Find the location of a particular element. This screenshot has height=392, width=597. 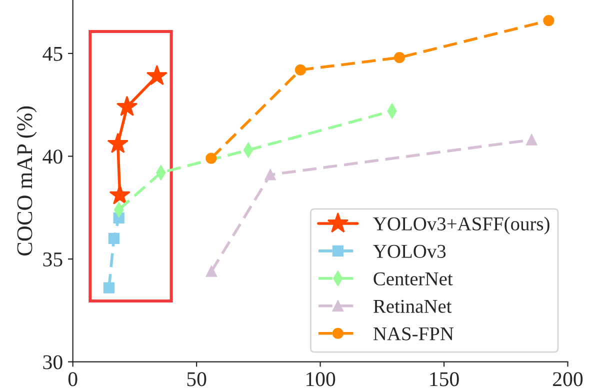

x-tick-label: 0 is located at coordinates (73, 379).